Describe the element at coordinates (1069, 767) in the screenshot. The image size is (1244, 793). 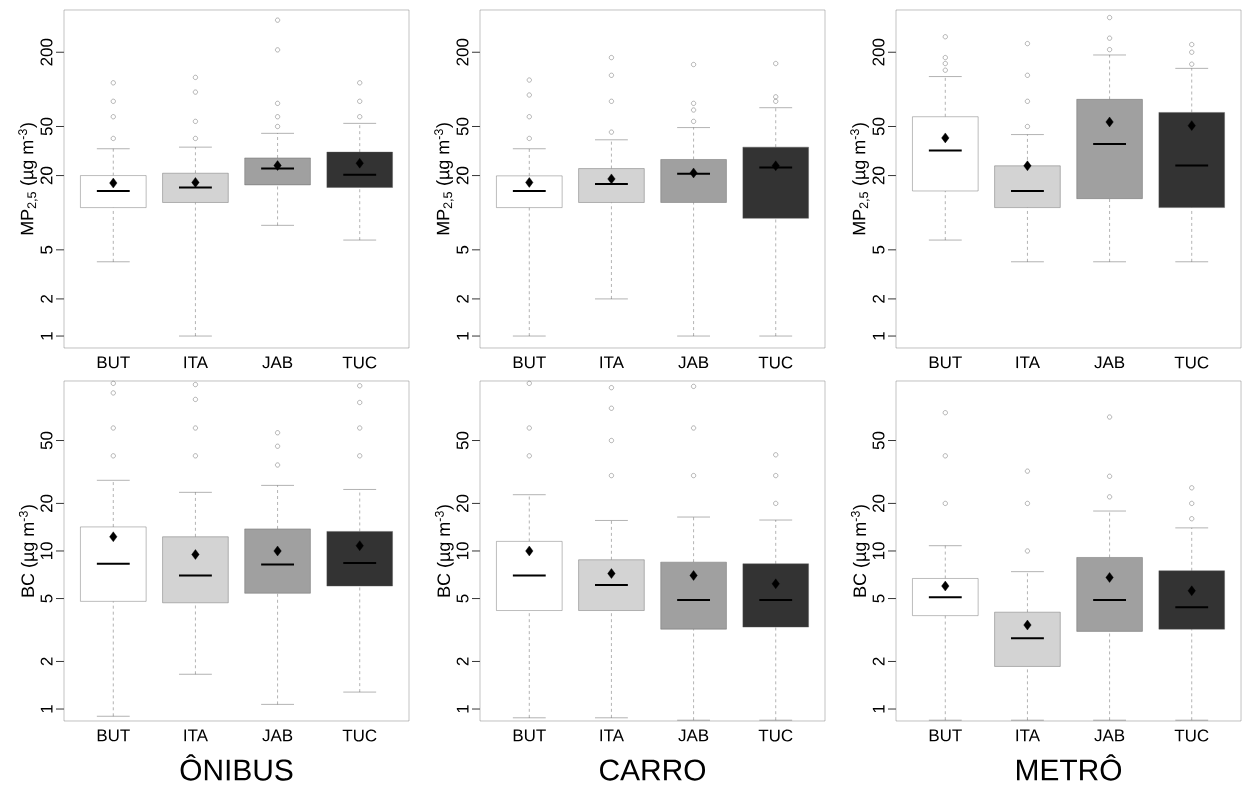
I see `x-axis-title: METRÔ` at that location.